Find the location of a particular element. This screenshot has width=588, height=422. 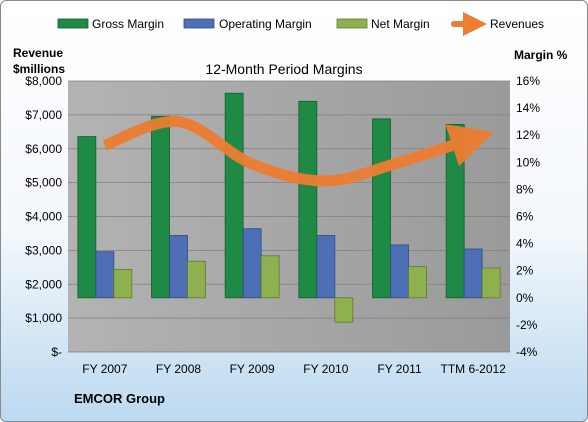

left-tick-label: $2,000 is located at coordinates (43, 284).